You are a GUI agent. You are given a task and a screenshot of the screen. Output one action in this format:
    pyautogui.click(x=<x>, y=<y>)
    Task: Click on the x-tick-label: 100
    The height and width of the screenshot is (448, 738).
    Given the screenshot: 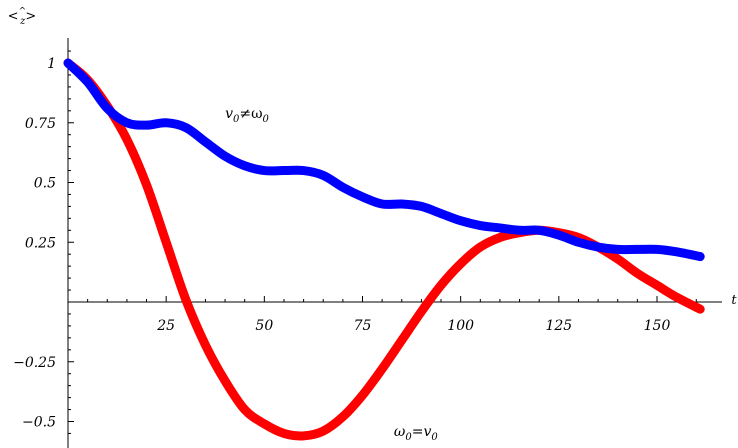 What is the action you would take?
    pyautogui.click(x=460, y=326)
    